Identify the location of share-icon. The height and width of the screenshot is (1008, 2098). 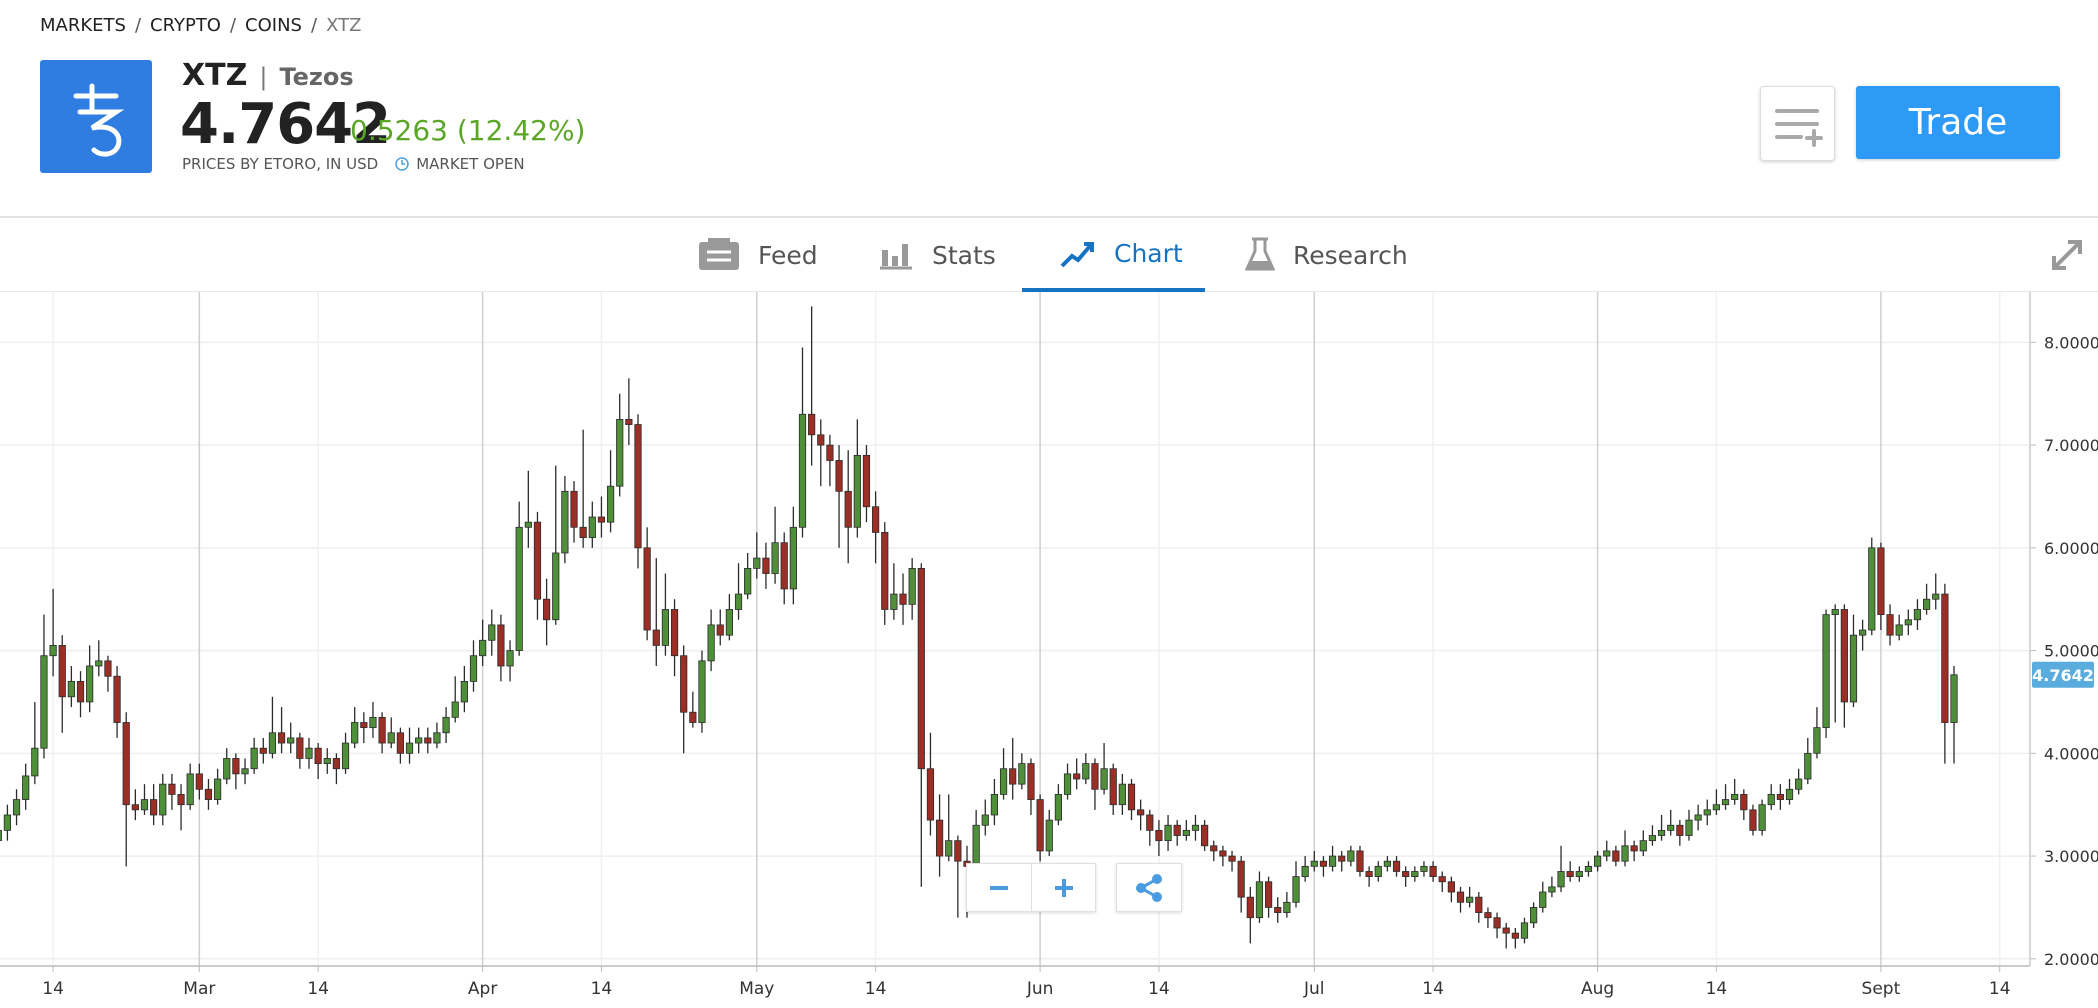
(1149, 887).